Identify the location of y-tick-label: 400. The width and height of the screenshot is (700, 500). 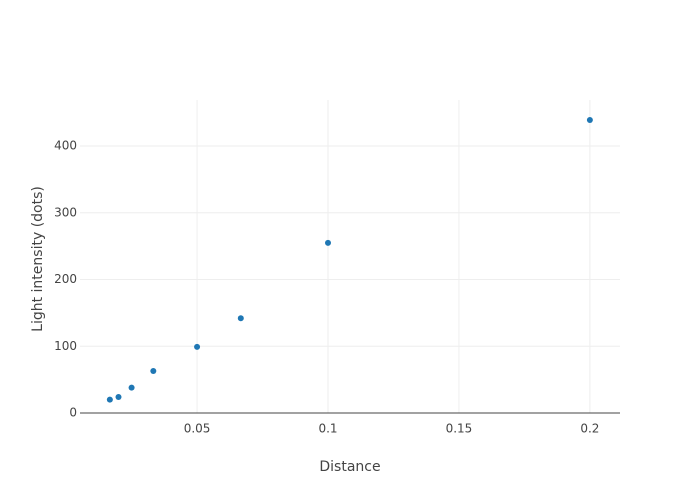
(65, 146).